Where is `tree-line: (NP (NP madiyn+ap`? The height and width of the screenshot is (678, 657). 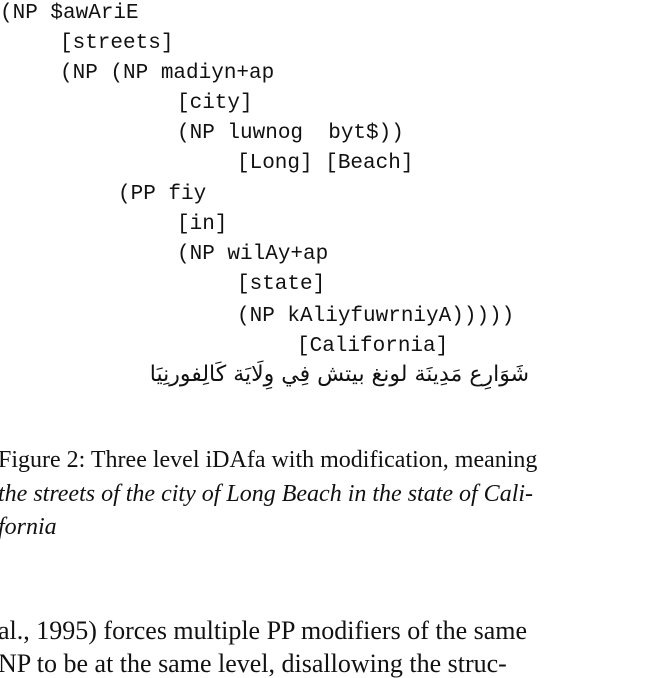
tree-line: (NP (NP madiyn+ap is located at coordinates (167, 73).